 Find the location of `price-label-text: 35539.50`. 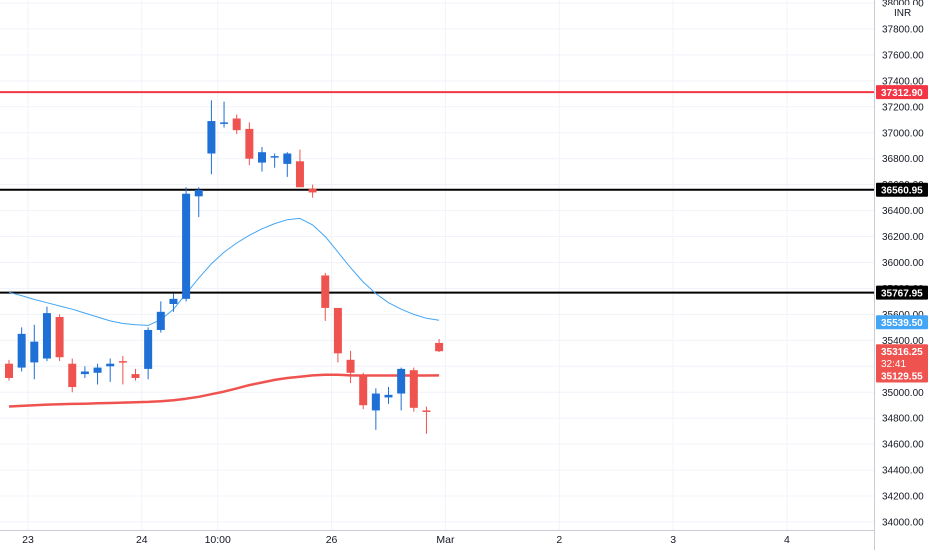

price-label-text: 35539.50 is located at coordinates (902, 323).